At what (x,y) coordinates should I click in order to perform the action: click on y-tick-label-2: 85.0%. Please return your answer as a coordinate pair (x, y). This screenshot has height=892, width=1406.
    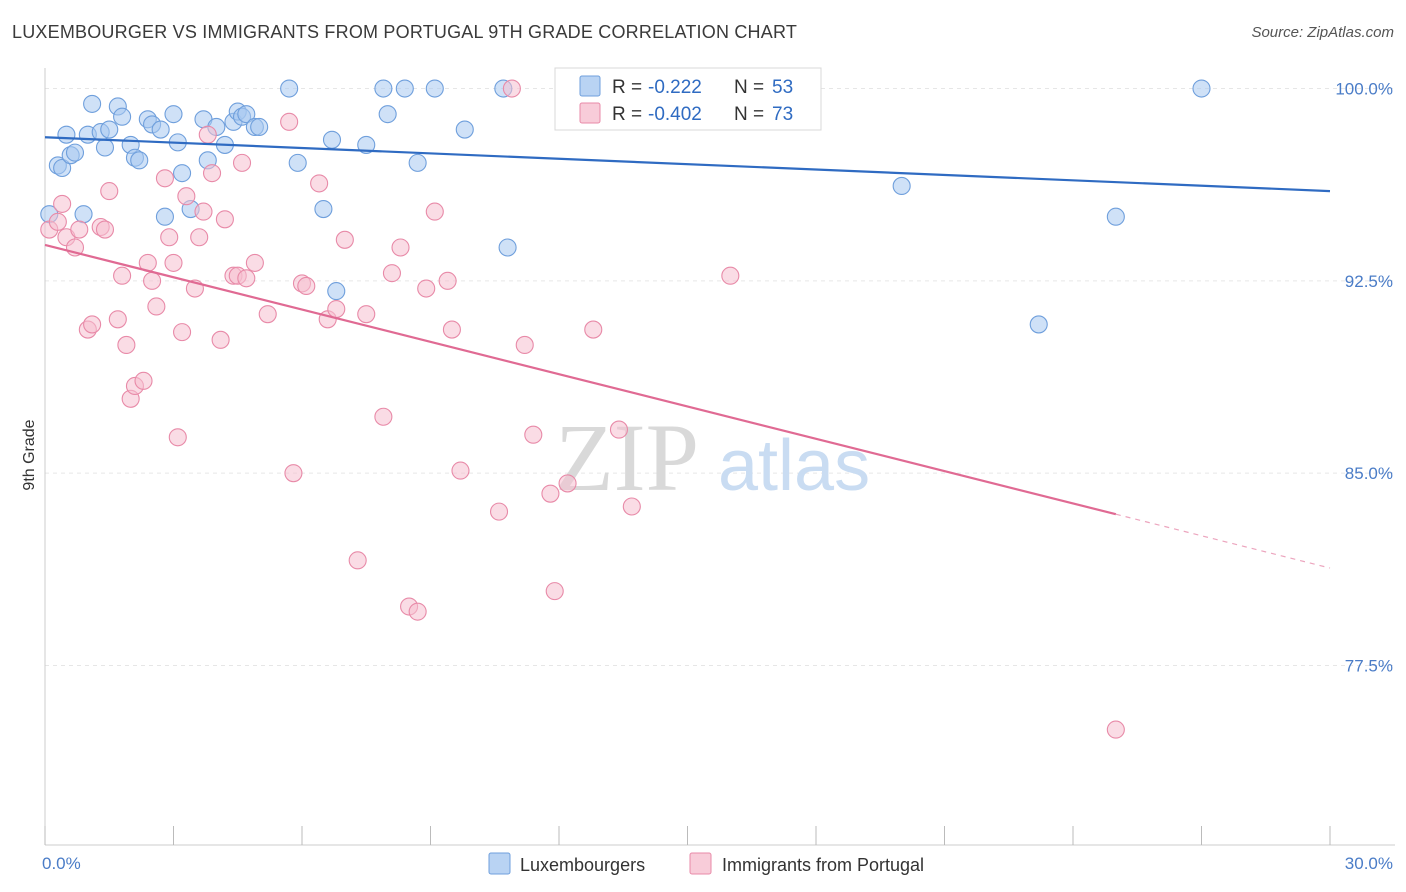
    Looking at the image, I should click on (1369, 473).